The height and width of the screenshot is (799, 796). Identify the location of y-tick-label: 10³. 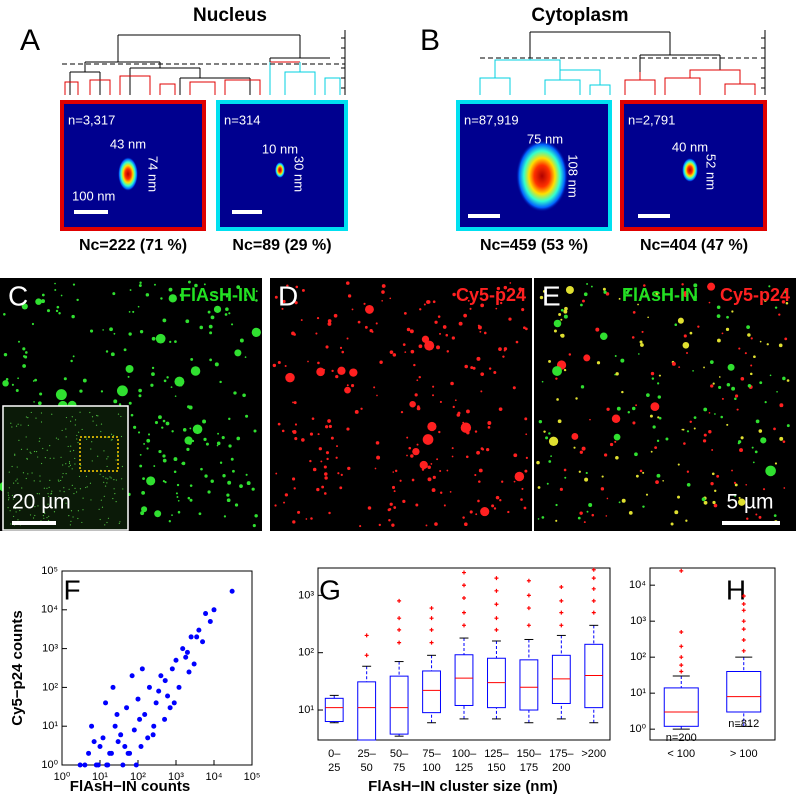
(638, 621).